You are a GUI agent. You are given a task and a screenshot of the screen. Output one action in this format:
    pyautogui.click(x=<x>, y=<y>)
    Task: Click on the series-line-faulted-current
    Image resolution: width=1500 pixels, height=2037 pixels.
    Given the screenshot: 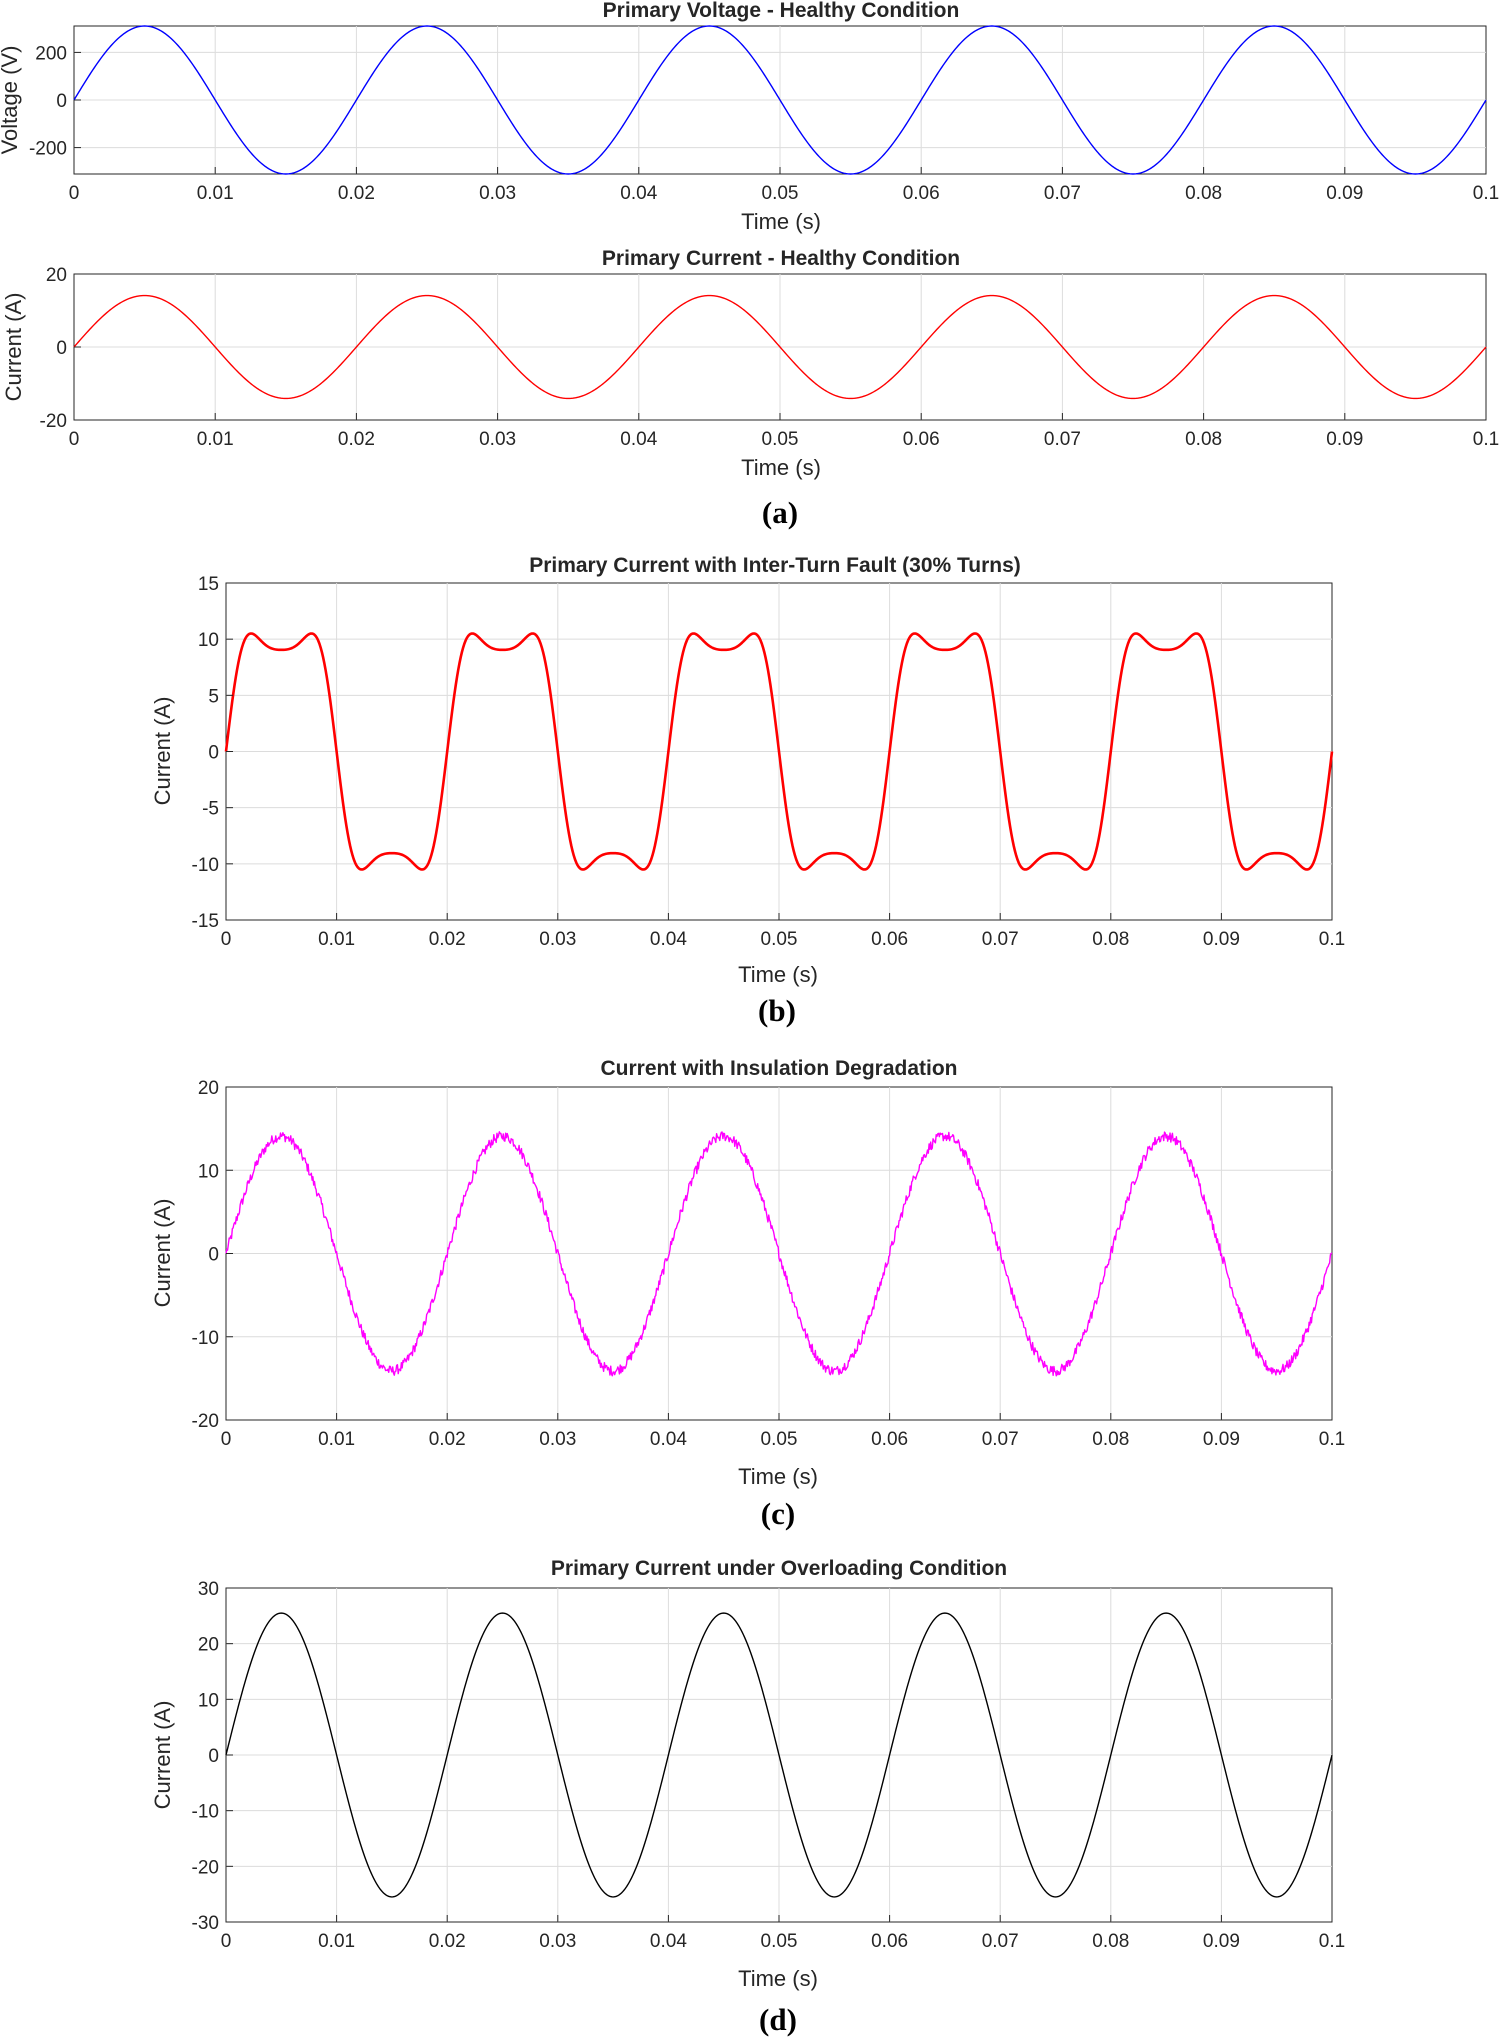 What is the action you would take?
    pyautogui.click(x=779, y=751)
    